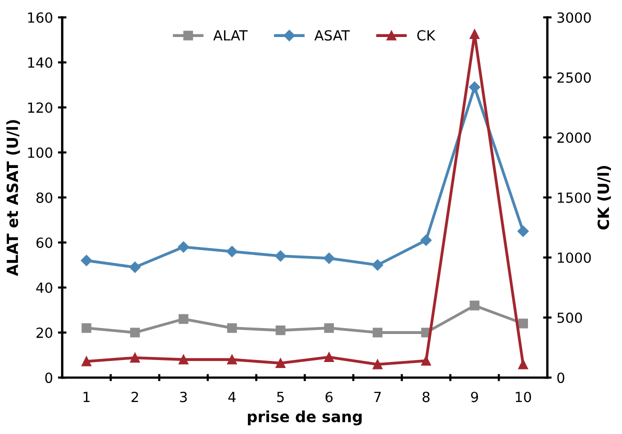 This screenshot has height=434, width=622. Describe the element at coordinates (280, 397) in the screenshot. I see `x-tick-label: 5` at that location.